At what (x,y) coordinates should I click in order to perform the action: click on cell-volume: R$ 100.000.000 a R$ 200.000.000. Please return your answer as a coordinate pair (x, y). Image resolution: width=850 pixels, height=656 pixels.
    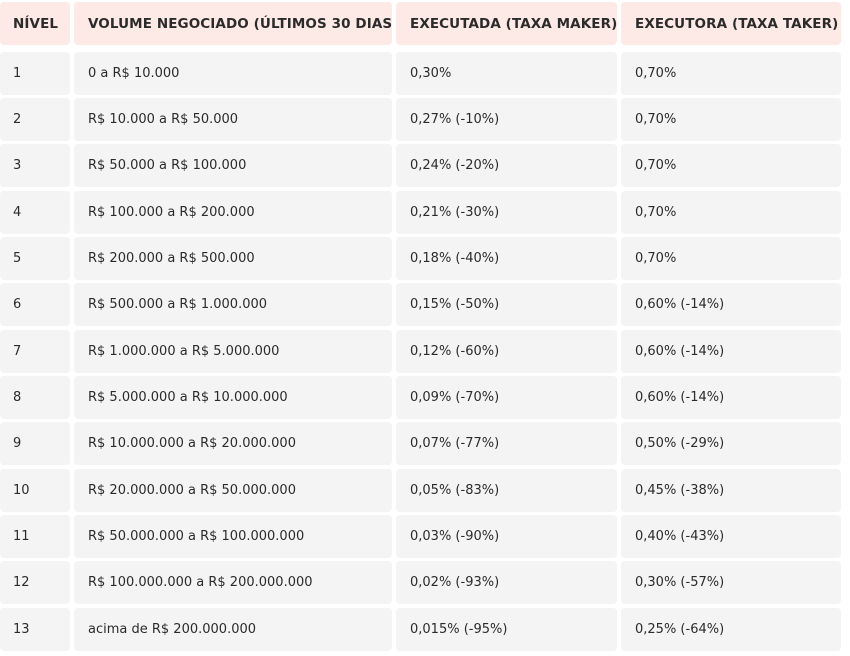
    Looking at the image, I should click on (233, 582).